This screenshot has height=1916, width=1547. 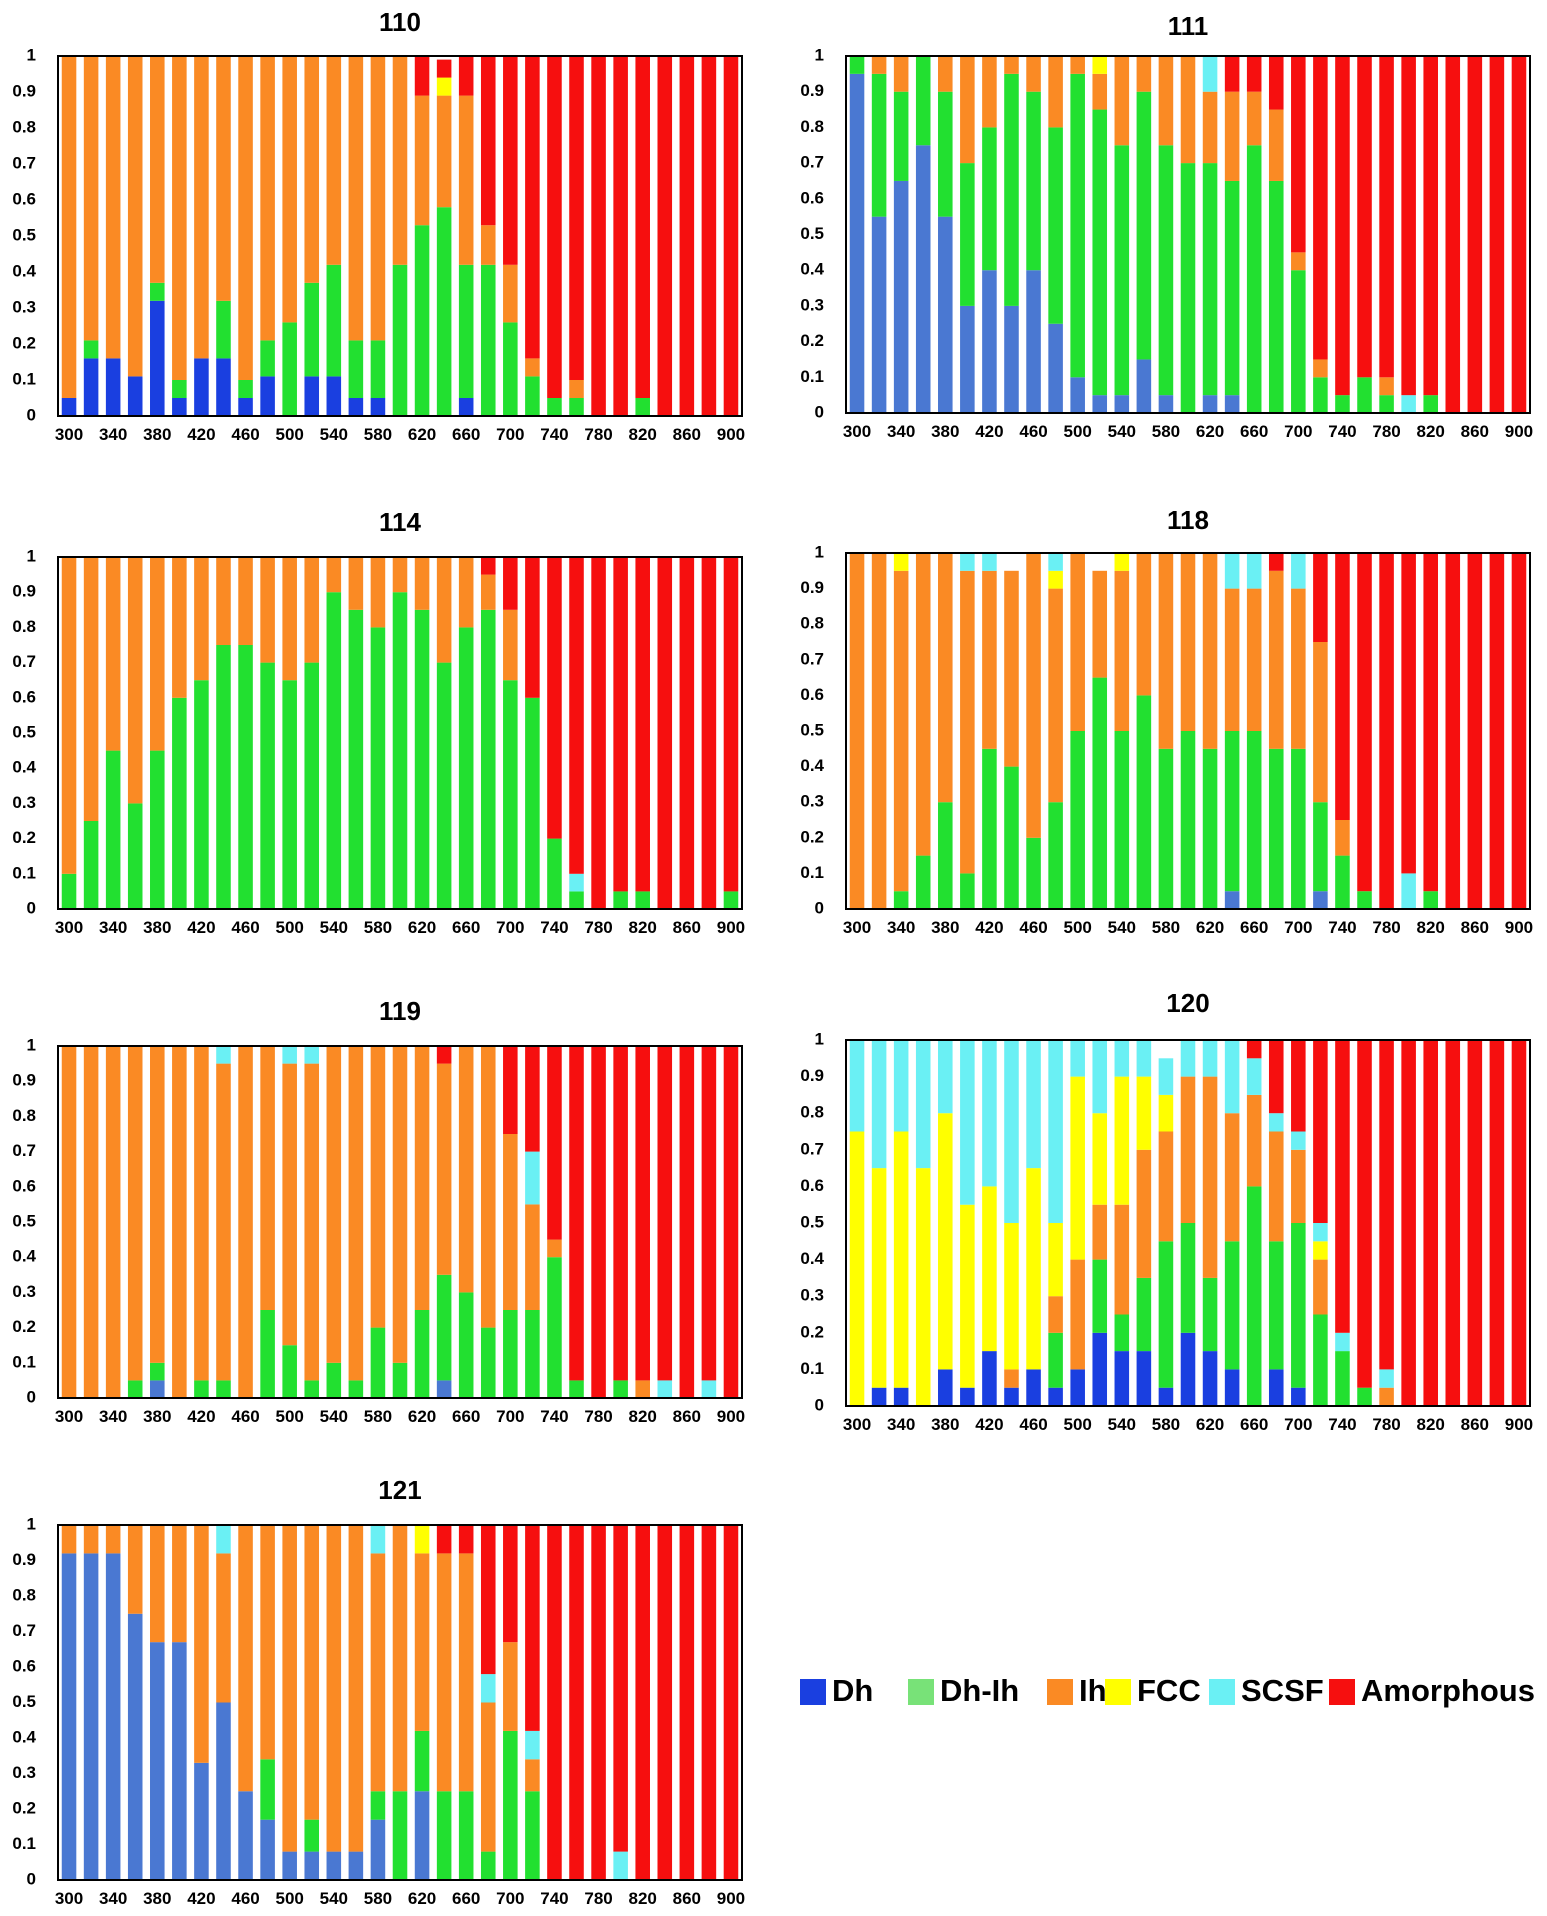 I want to click on x-tick-label: 700, so click(x=510, y=434).